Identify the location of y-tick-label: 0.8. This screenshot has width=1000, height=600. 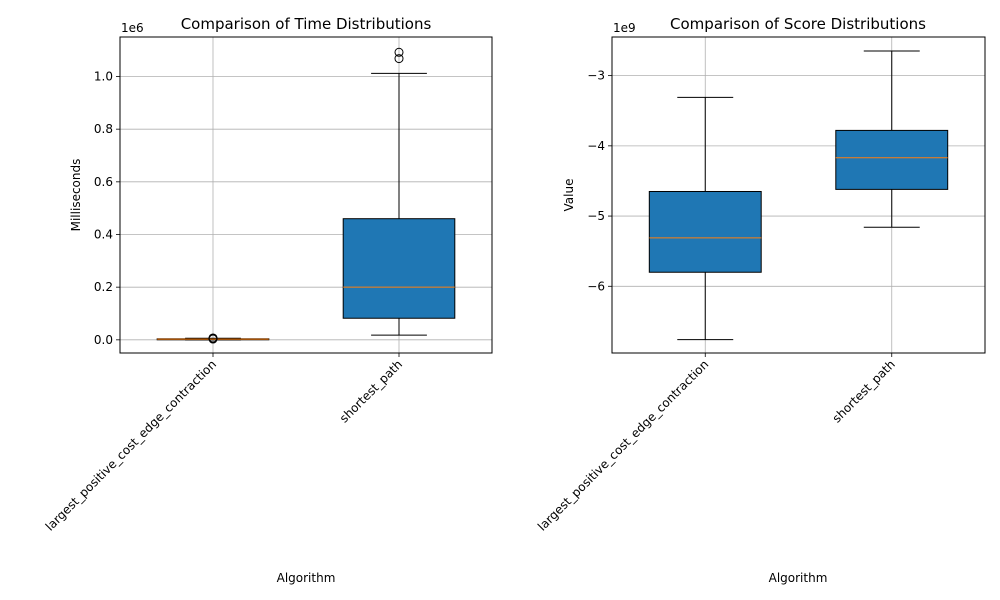
(103, 129).